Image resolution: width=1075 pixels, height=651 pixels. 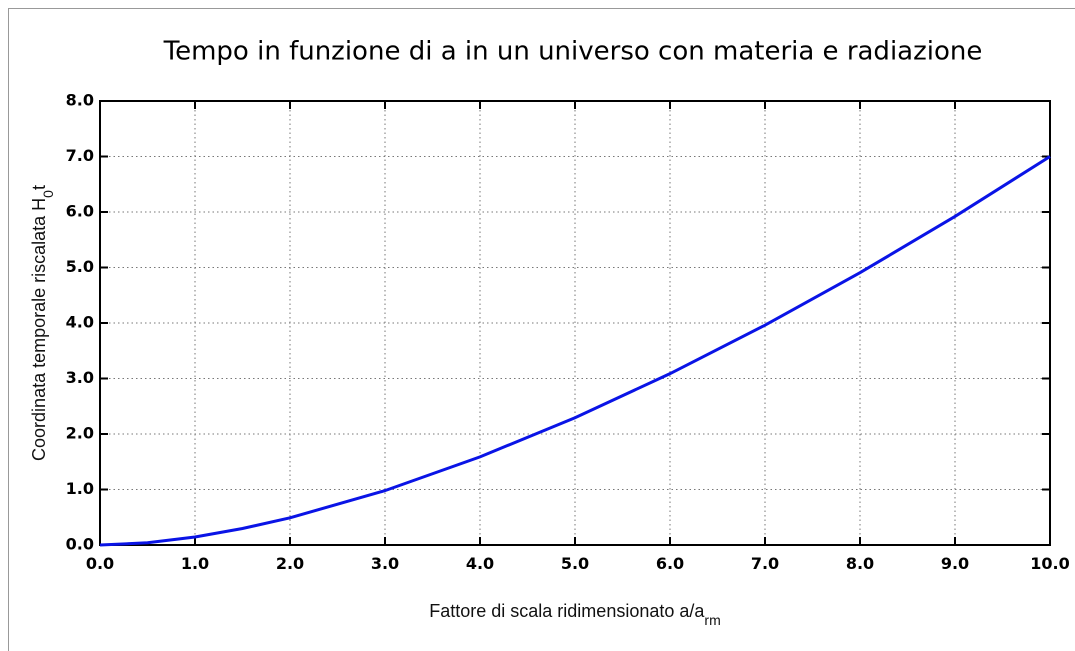 What do you see at coordinates (385, 563) in the screenshot?
I see `x-tick-label: 3.0` at bounding box center [385, 563].